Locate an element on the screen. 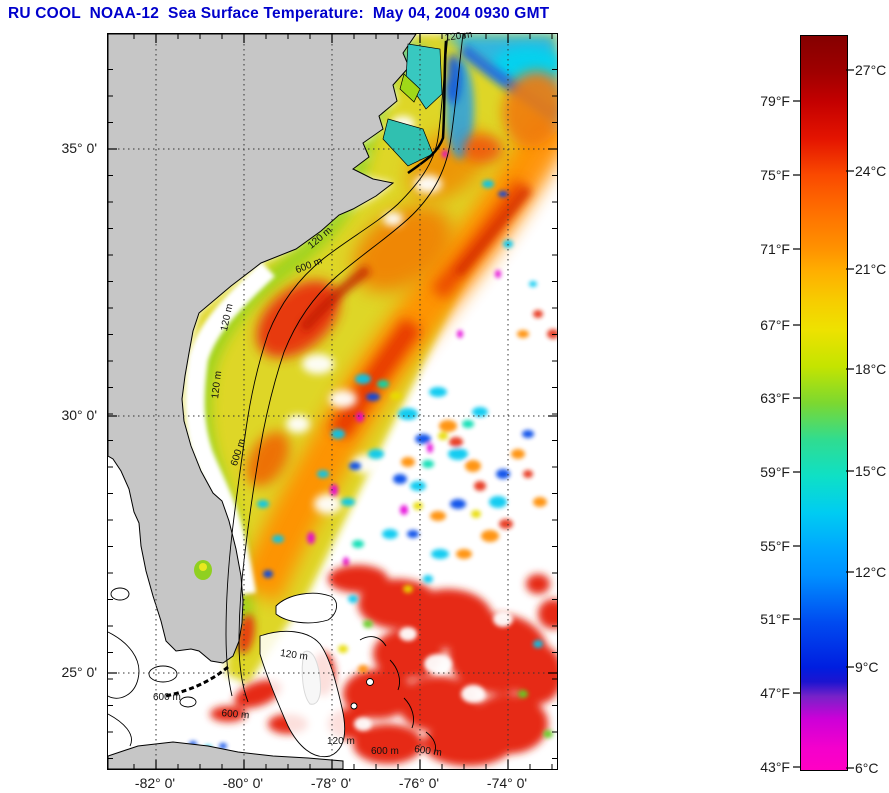 The height and width of the screenshot is (793, 889). longitude-tick-label: -82° 0' is located at coordinates (155, 783).